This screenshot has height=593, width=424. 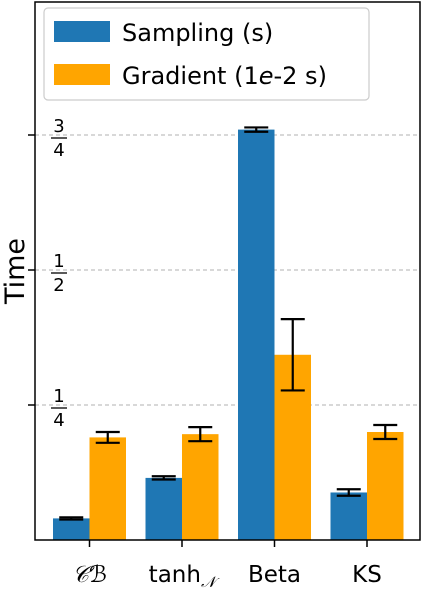 What do you see at coordinates (82, 74) in the screenshot?
I see `legend-swatch-gradient` at bounding box center [82, 74].